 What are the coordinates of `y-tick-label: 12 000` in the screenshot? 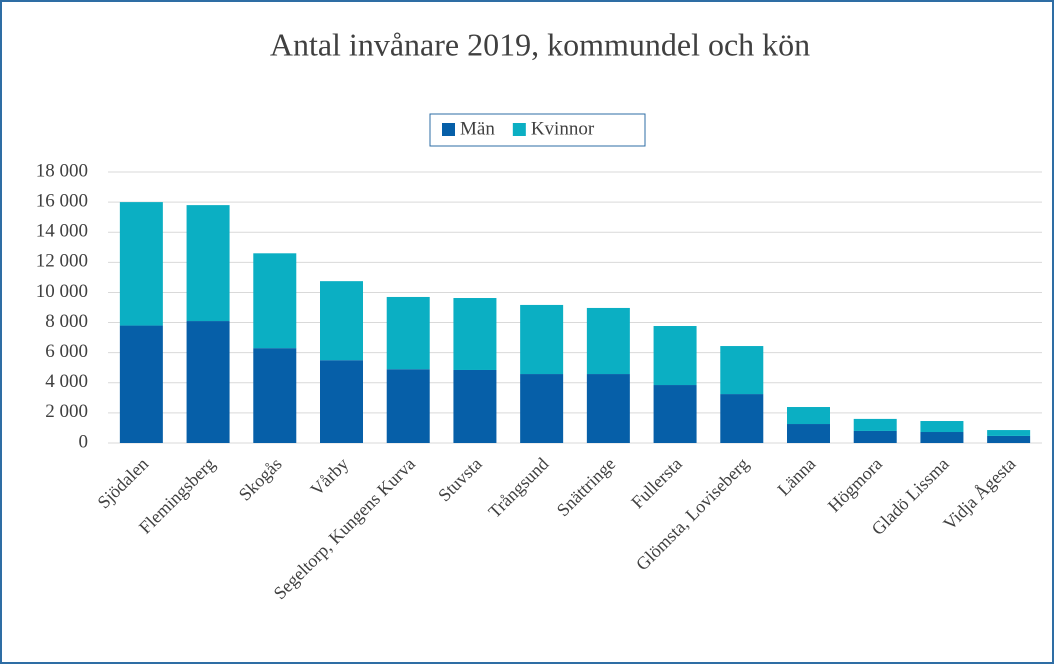 It's located at (62, 261).